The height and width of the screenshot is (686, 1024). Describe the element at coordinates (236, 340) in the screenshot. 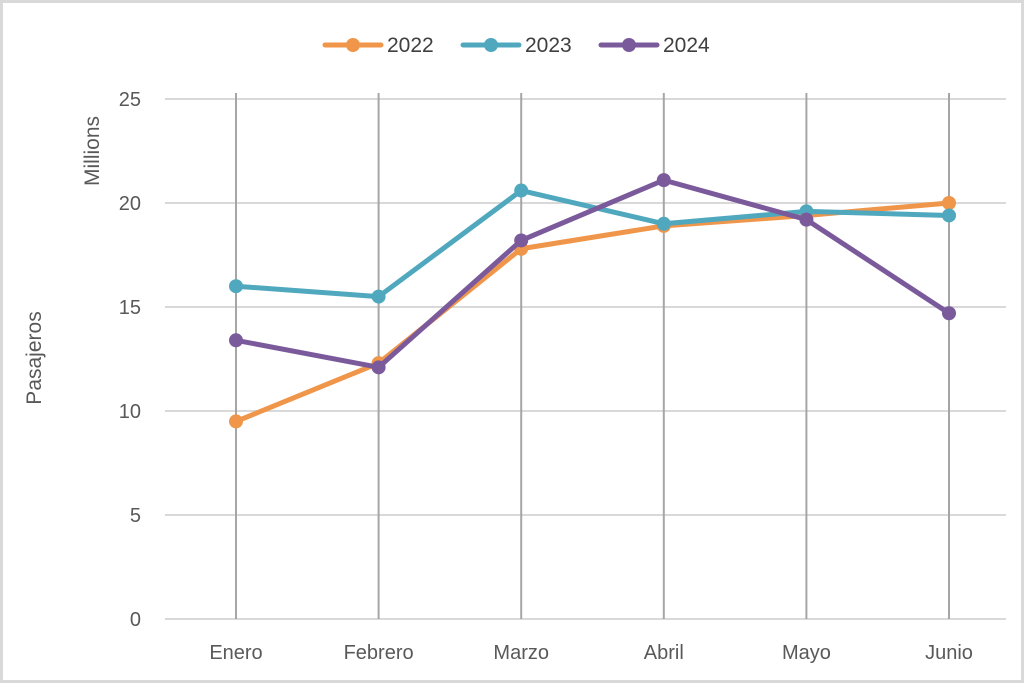

I see `data-point-2024-enero` at that location.